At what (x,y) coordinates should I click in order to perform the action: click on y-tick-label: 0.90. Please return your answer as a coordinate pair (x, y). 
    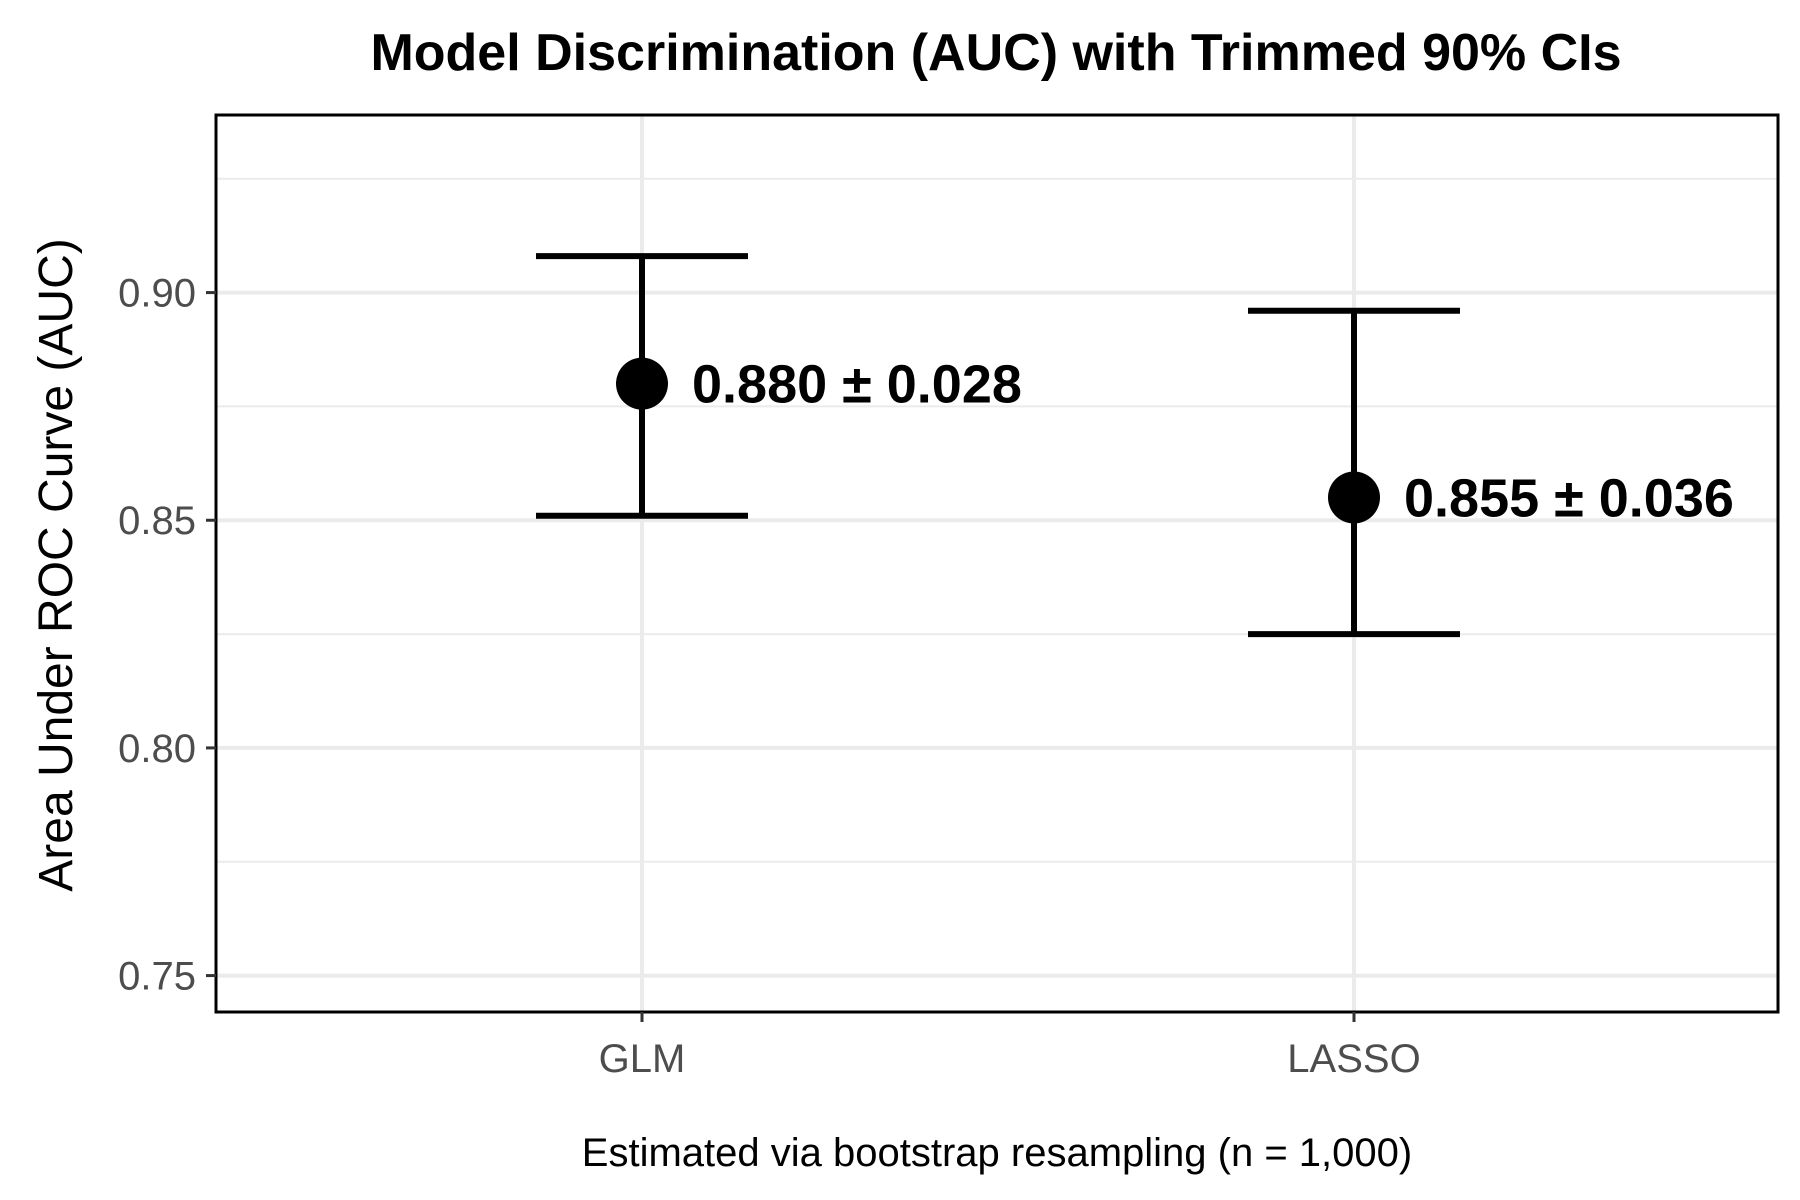
    Looking at the image, I should click on (157, 294).